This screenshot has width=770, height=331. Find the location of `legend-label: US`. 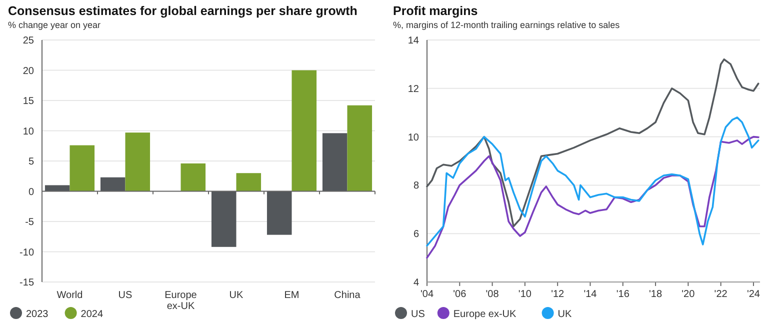

legend-label: US is located at coordinates (418, 314).